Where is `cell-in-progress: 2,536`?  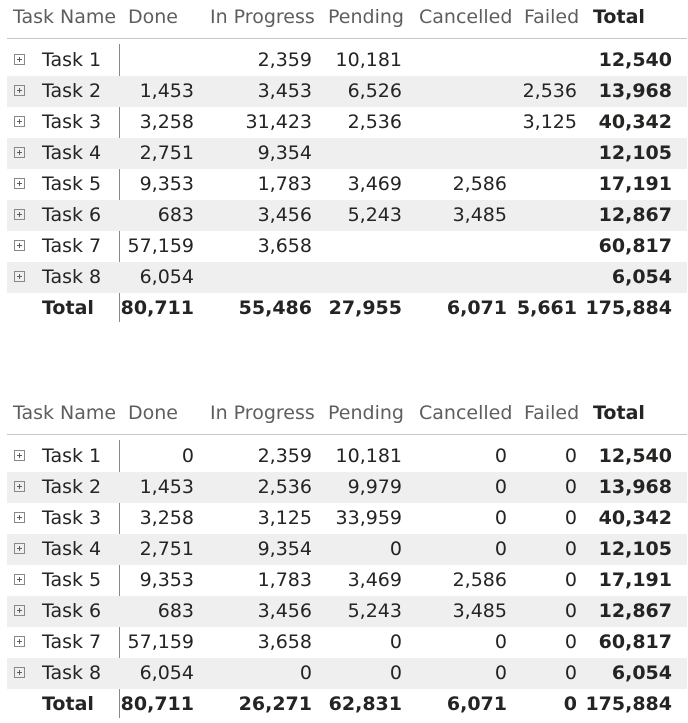 cell-in-progress: 2,536 is located at coordinates (284, 487).